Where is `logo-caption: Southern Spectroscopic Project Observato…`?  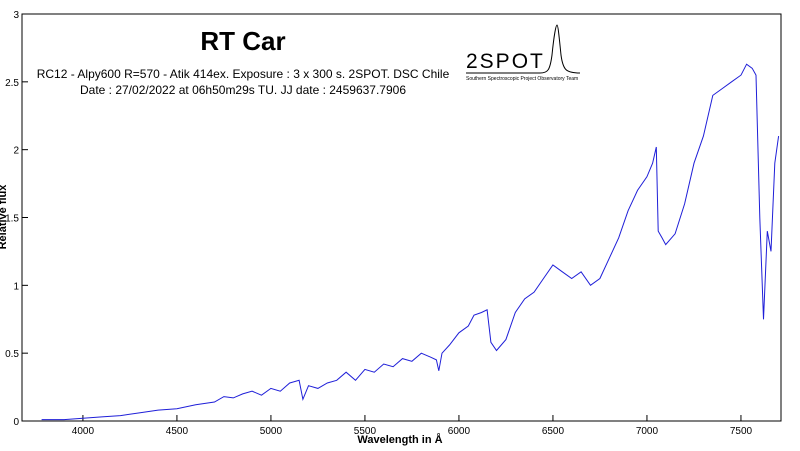 logo-caption: Southern Spectroscopic Project Observato… is located at coordinates (522, 79).